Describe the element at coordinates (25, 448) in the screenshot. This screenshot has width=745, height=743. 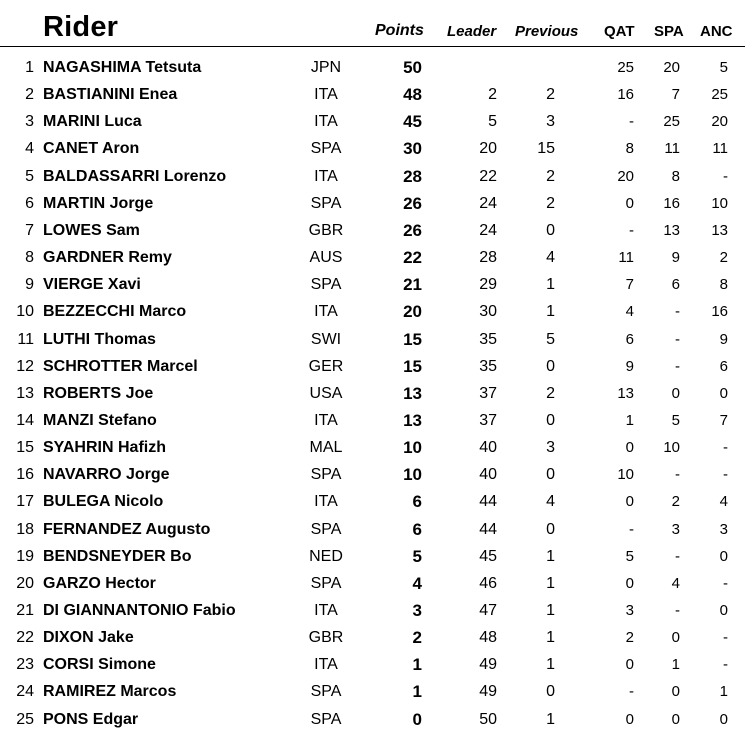
I see `cell-pos: 15` at that location.